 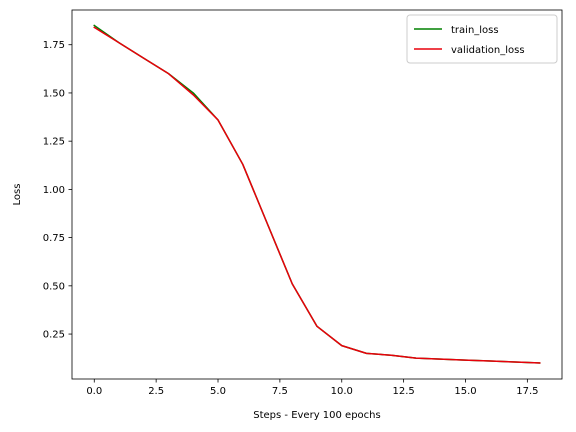 I want to click on x-tick-label: 7.5, so click(x=280, y=391).